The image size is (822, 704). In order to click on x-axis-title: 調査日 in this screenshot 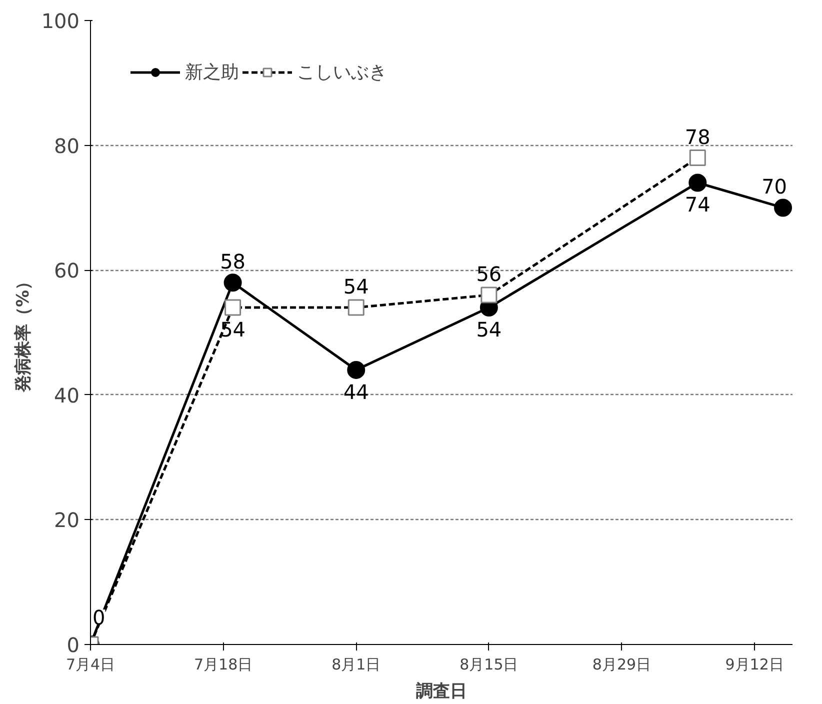, I will do `click(441, 692)`.